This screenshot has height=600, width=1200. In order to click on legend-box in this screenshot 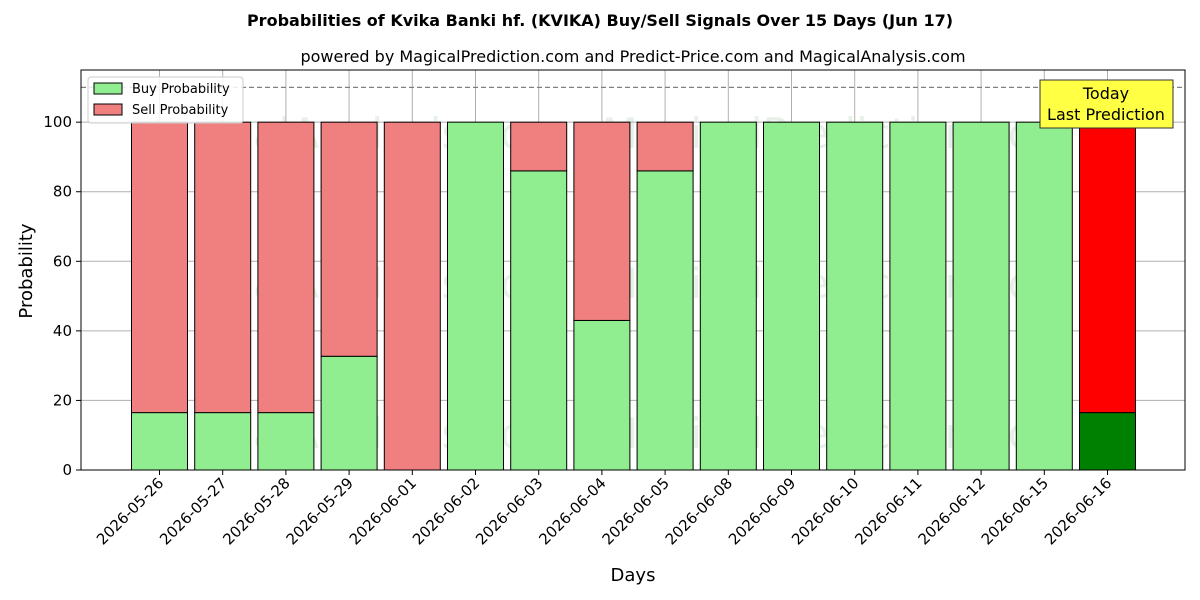, I will do `click(165, 100)`.